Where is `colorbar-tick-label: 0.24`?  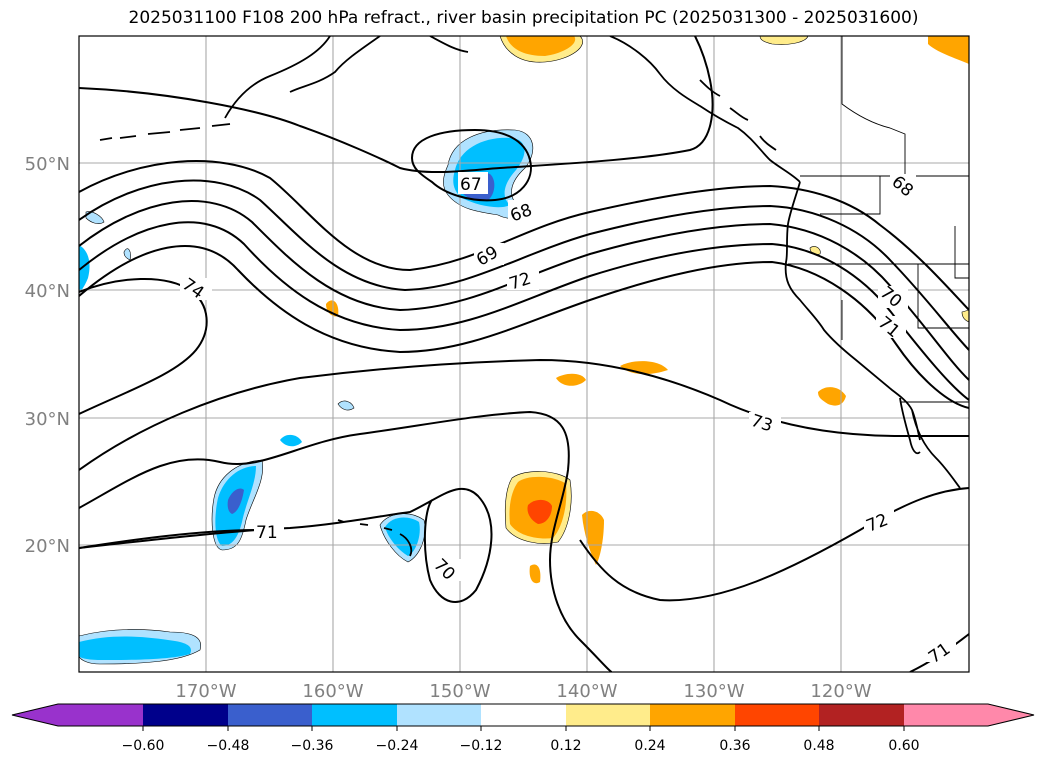 colorbar-tick-label: 0.24 is located at coordinates (649, 746).